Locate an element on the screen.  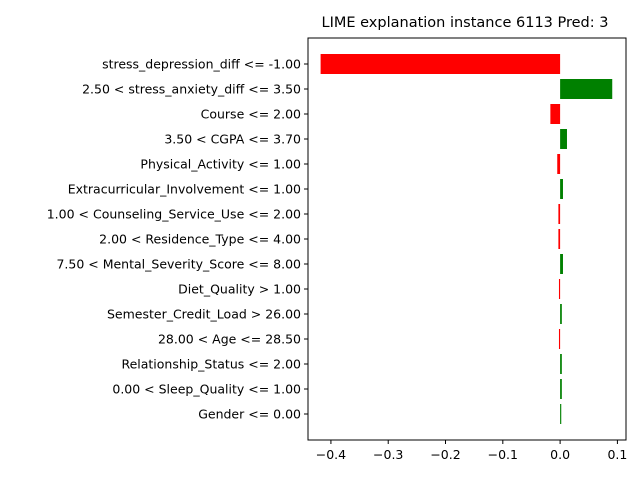
y-tick-label: 1.00 < Counseling_Service_Use <= 2.00 is located at coordinates (174, 214).